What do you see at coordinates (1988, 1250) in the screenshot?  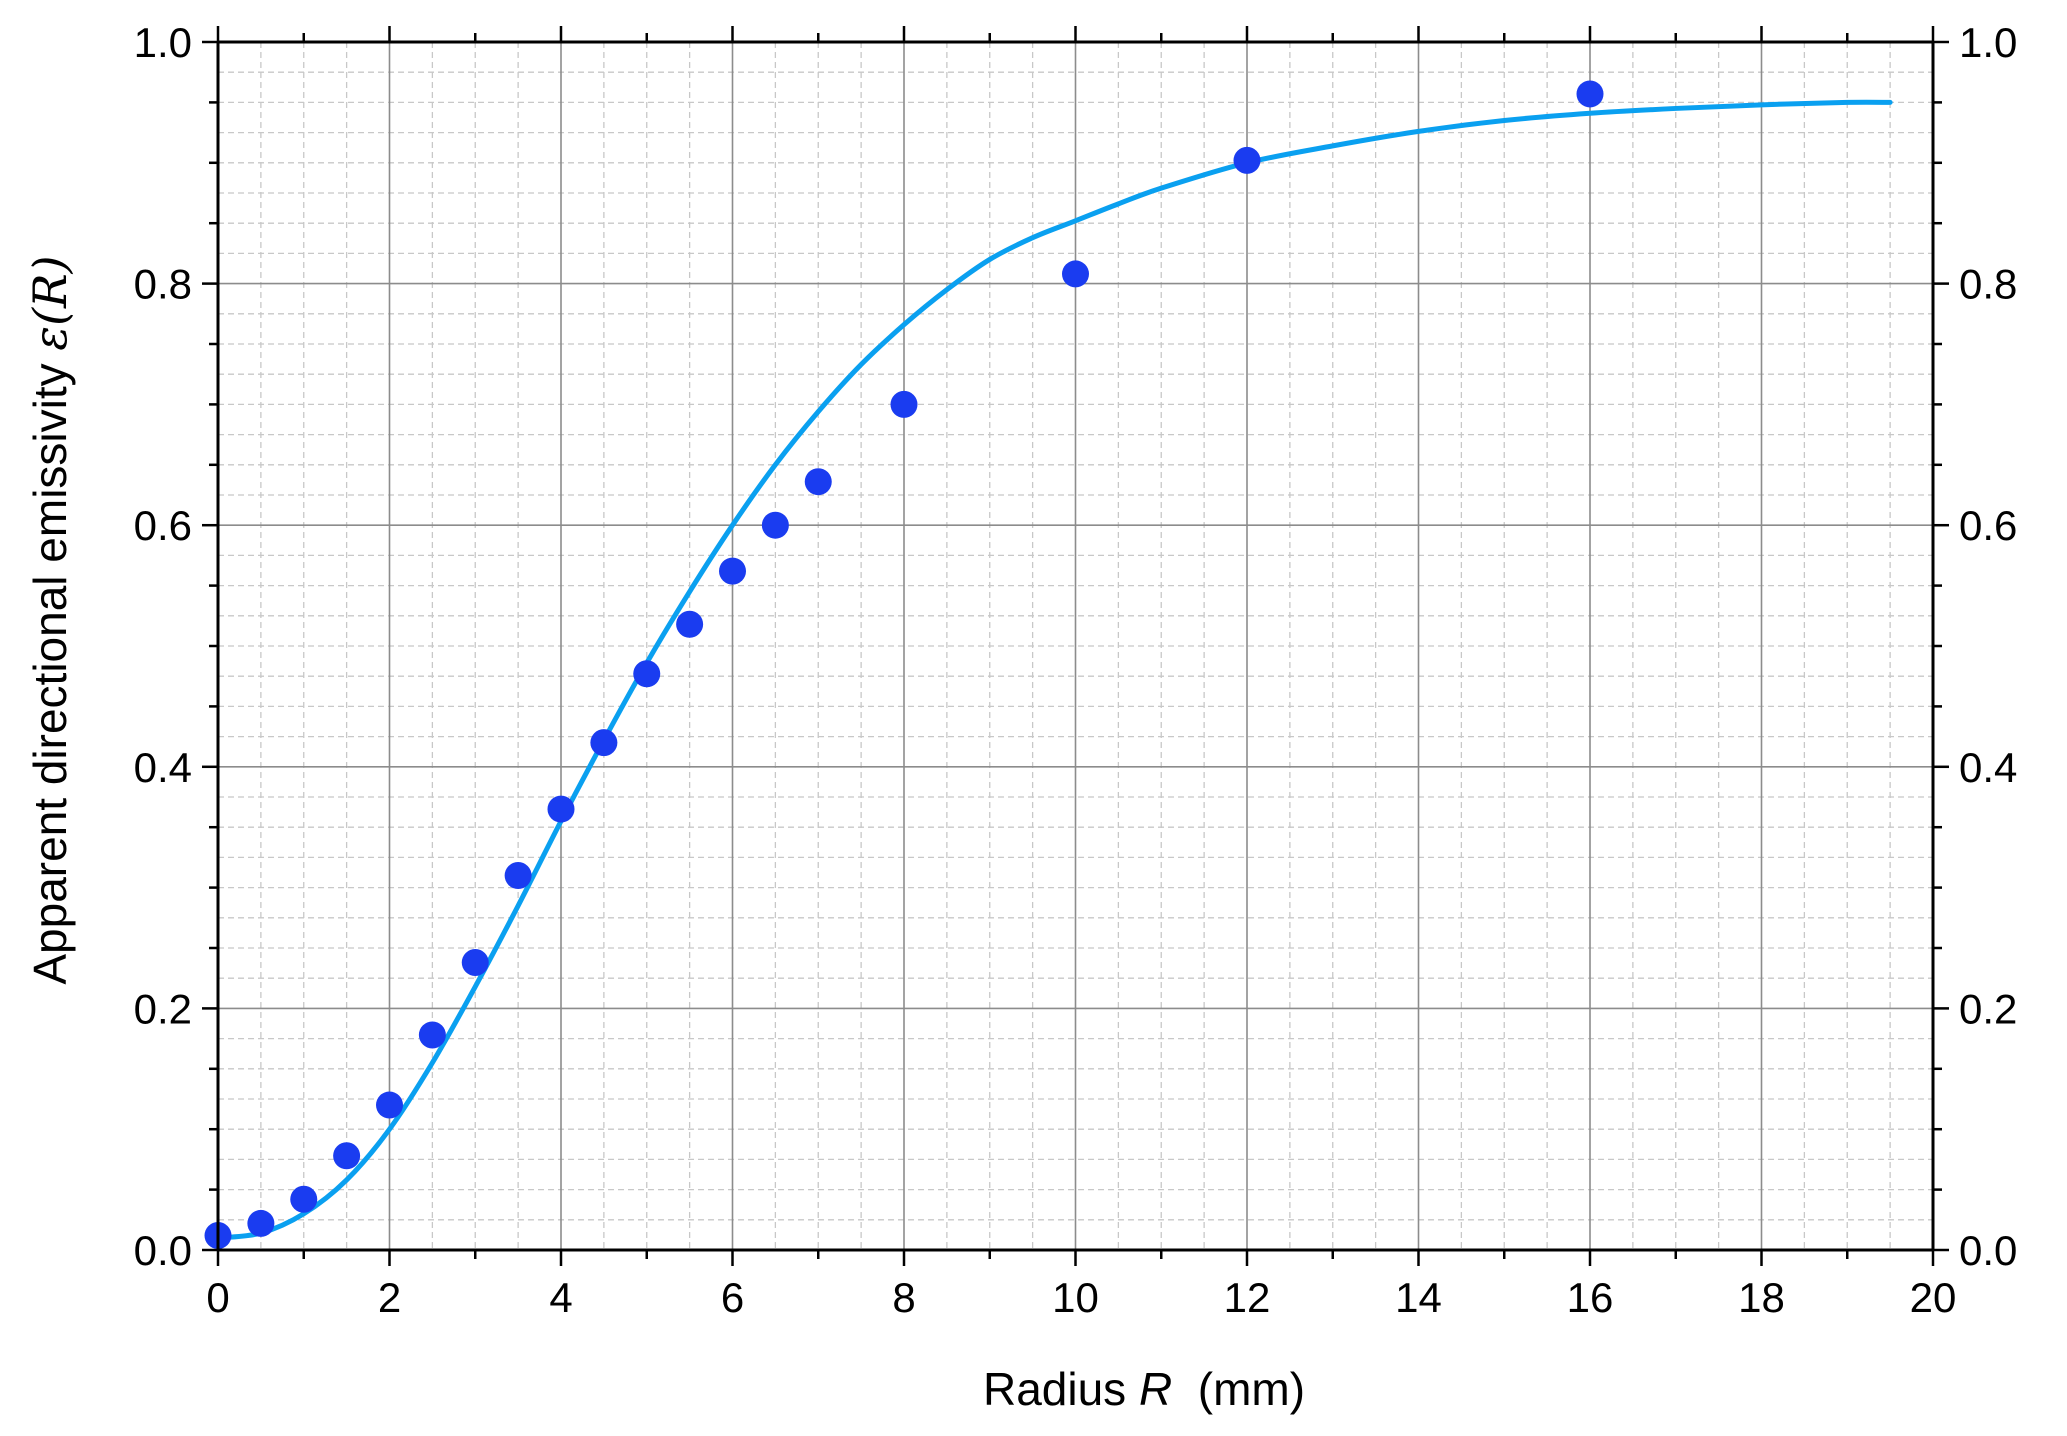 I see `y-tick-label-right: 0.0` at bounding box center [1988, 1250].